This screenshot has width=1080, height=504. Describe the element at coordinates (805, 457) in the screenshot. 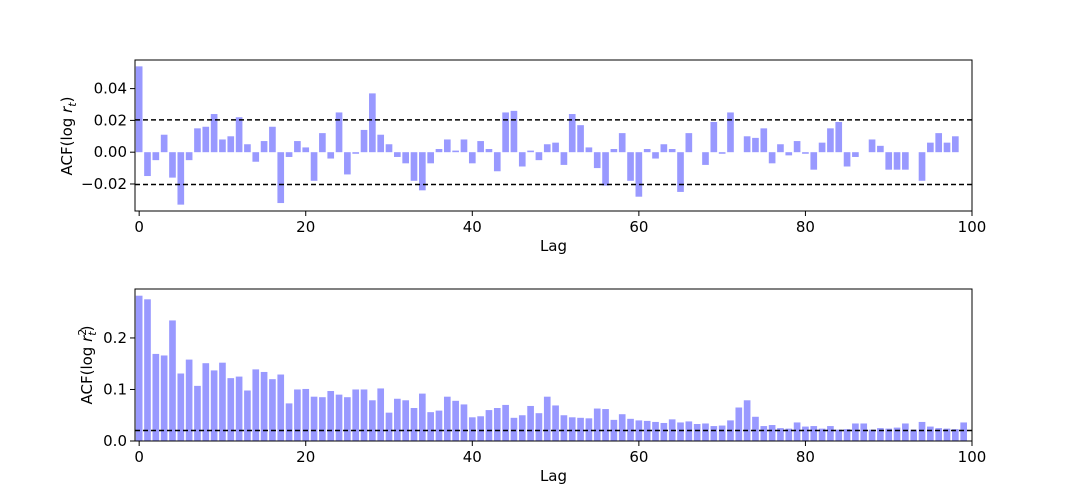

I see `x-tick-label: 80` at that location.